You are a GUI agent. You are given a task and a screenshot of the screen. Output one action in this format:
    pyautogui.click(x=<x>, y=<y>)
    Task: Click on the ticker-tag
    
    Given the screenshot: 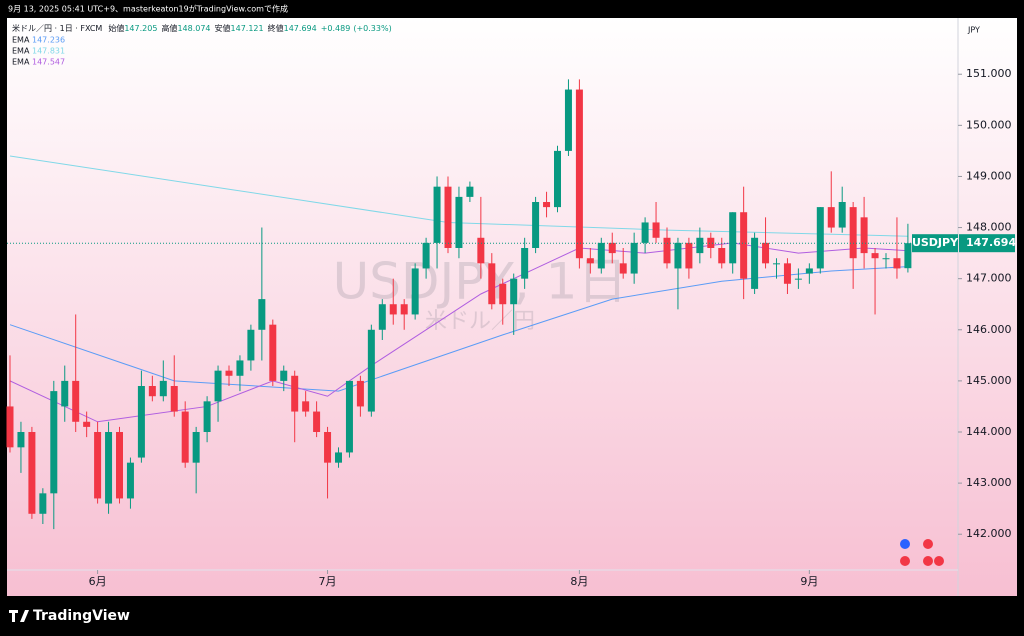 What is the action you would take?
    pyautogui.click(x=935, y=243)
    